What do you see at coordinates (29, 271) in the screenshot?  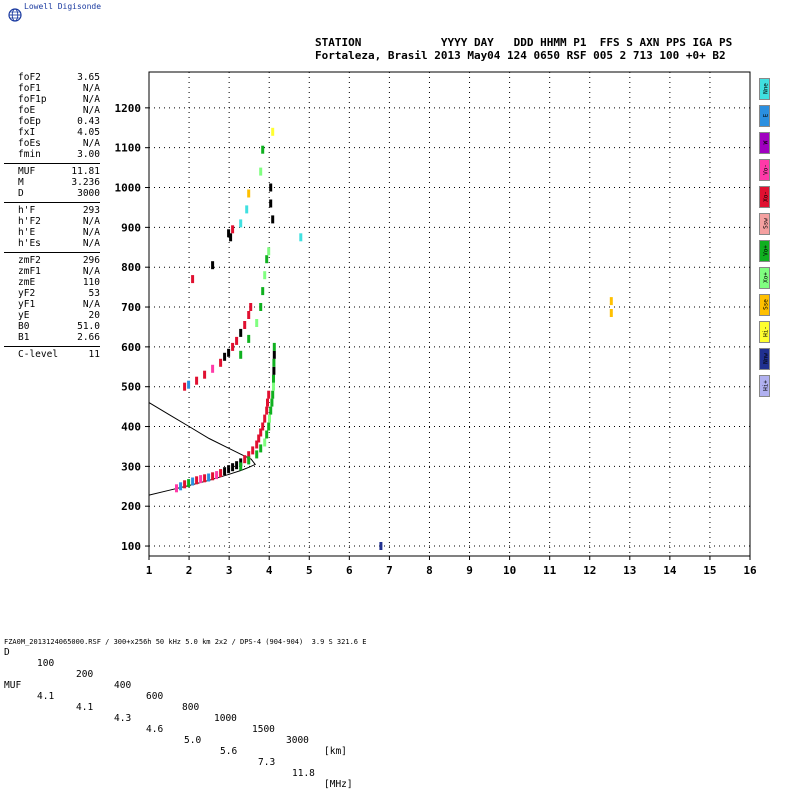 I see `parameter-name: zmF1` at bounding box center [29, 271].